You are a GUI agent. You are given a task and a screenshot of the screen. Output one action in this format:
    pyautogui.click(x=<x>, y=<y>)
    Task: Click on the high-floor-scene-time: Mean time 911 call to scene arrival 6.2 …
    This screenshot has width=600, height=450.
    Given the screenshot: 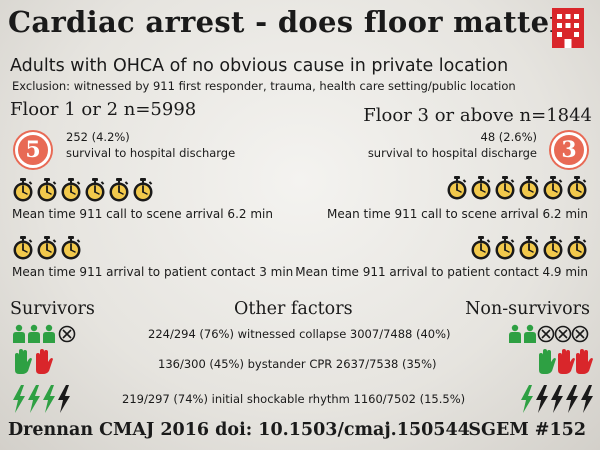 What is the action you would take?
    pyautogui.click(x=457, y=214)
    